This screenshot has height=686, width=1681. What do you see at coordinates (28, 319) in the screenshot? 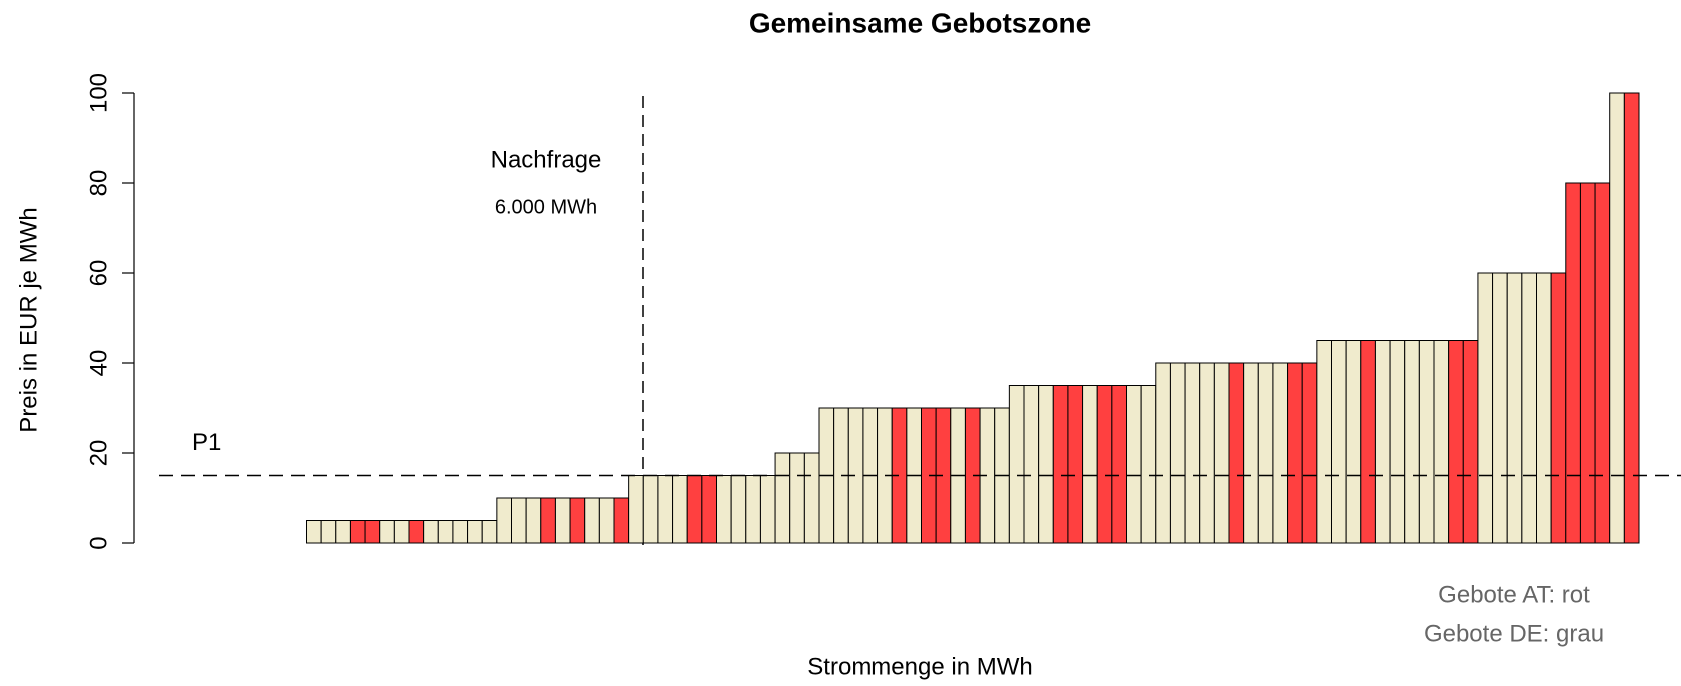
I see `y-axis-label: Preis in EUR je MWh` at bounding box center [28, 319].